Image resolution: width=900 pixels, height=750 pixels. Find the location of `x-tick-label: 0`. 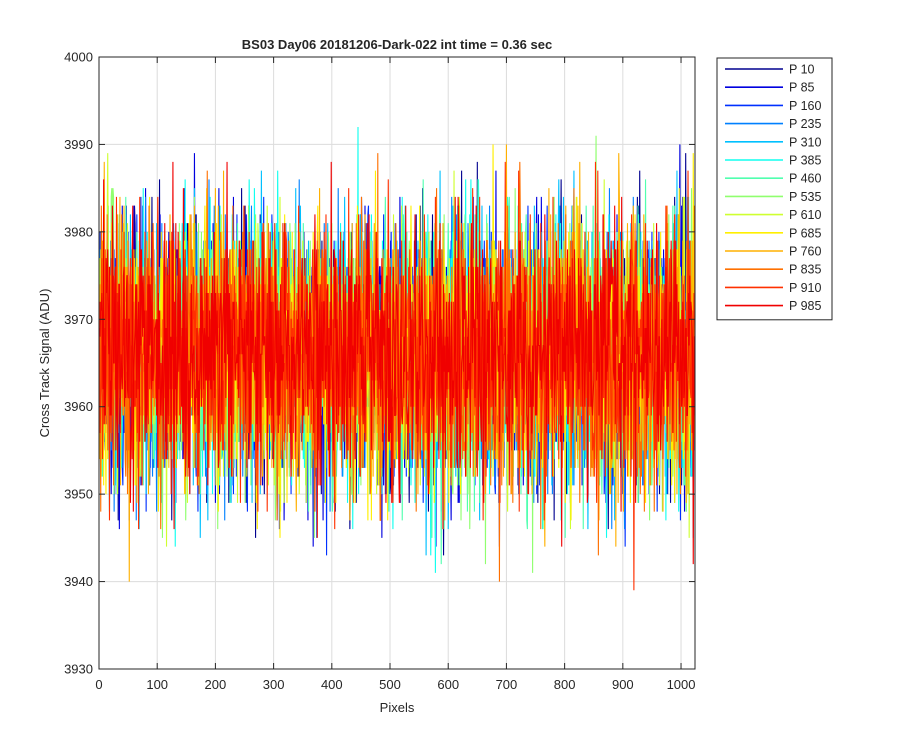

x-tick-label: 0 is located at coordinates (98, 684).